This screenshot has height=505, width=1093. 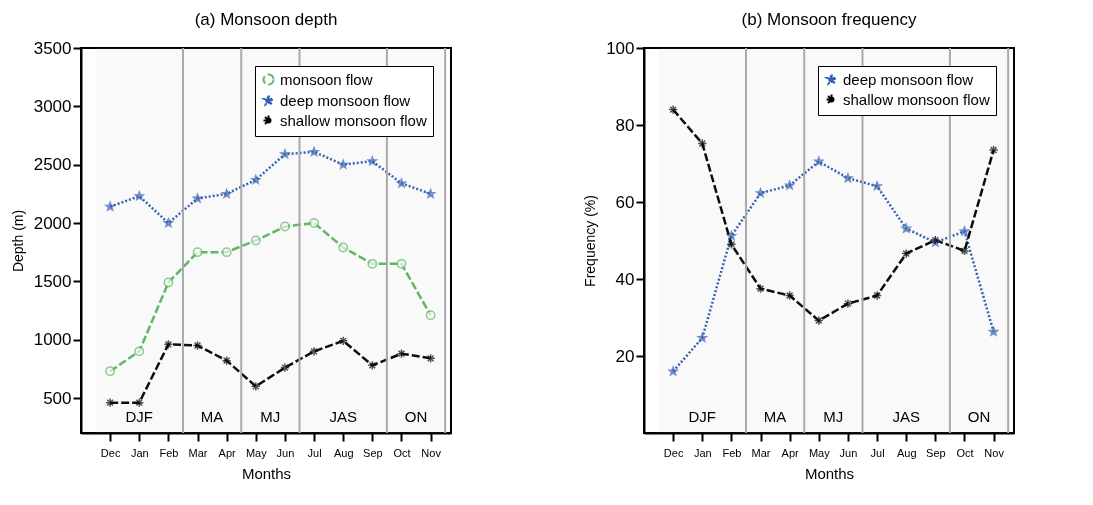 What do you see at coordinates (52, 340) in the screenshot?
I see `y-tick-label: 1000` at bounding box center [52, 340].